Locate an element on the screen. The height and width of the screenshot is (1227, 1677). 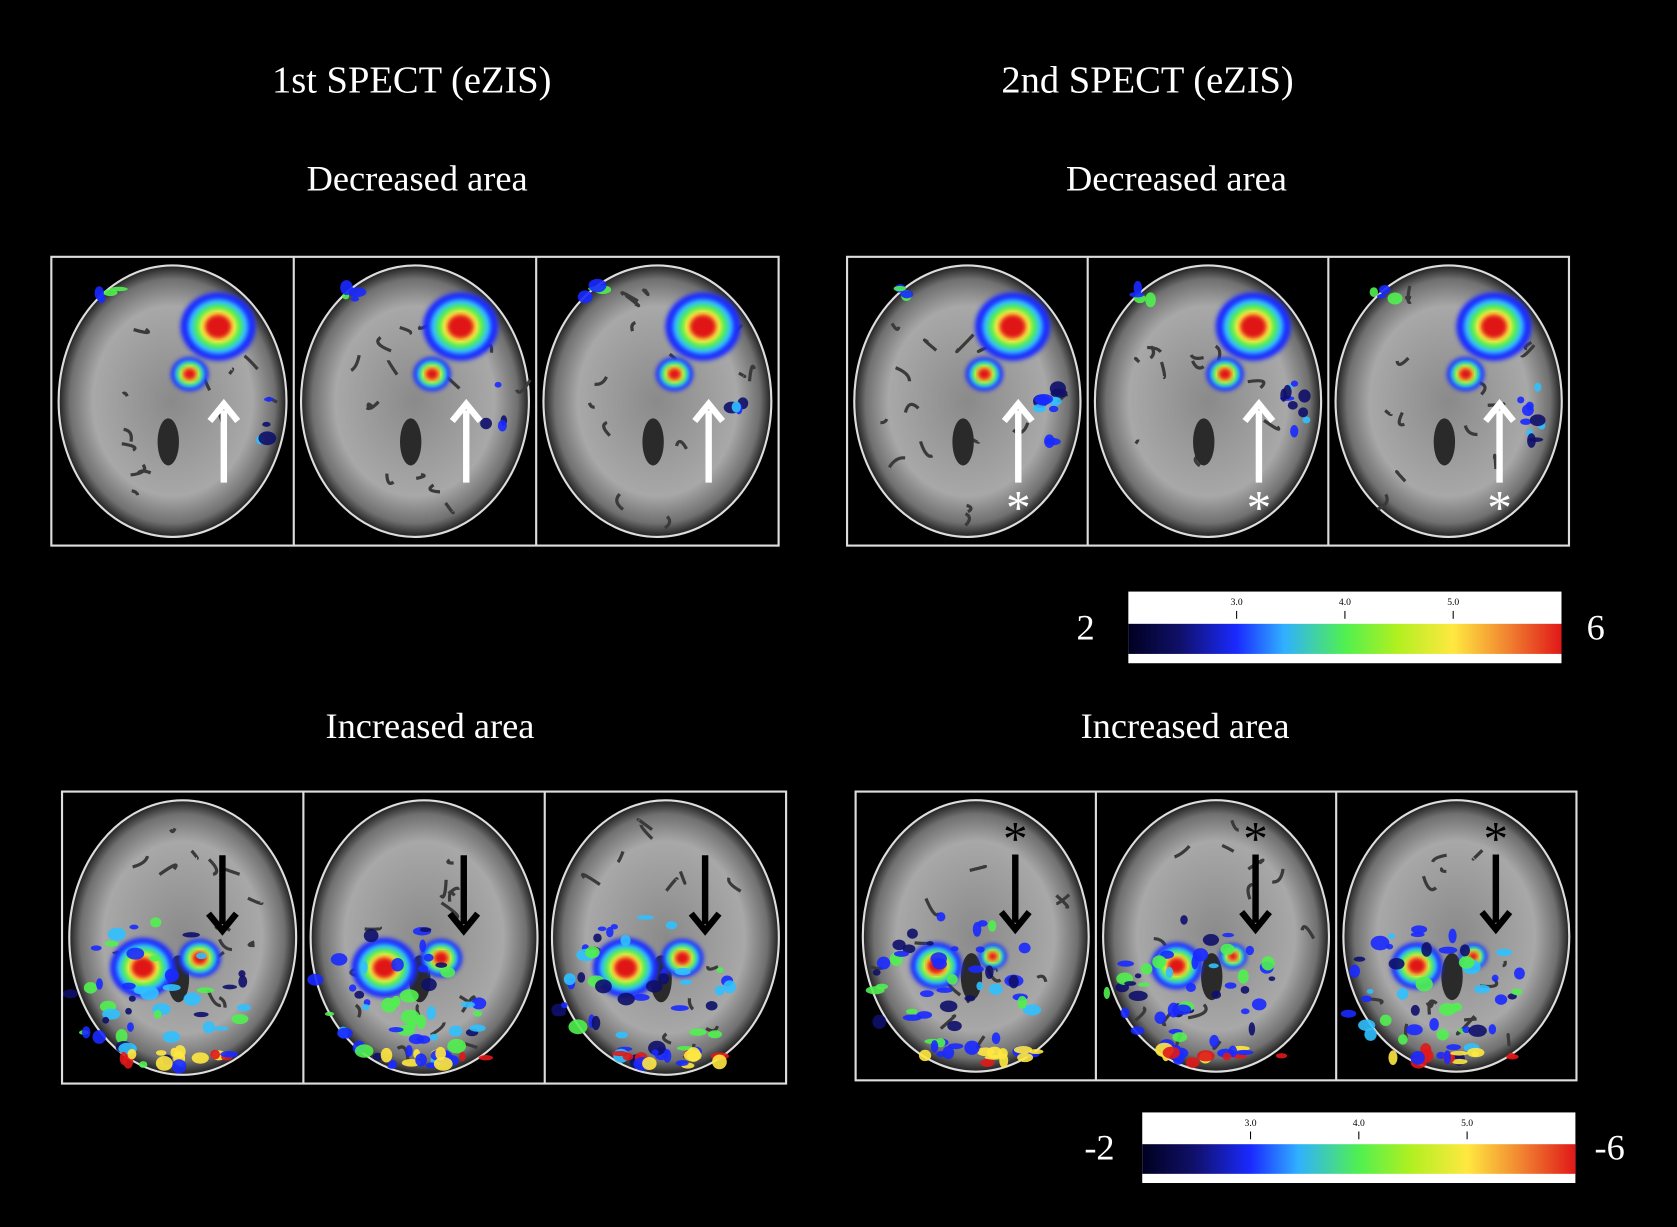
scan-panel: * * * is located at coordinates (1216, 936).